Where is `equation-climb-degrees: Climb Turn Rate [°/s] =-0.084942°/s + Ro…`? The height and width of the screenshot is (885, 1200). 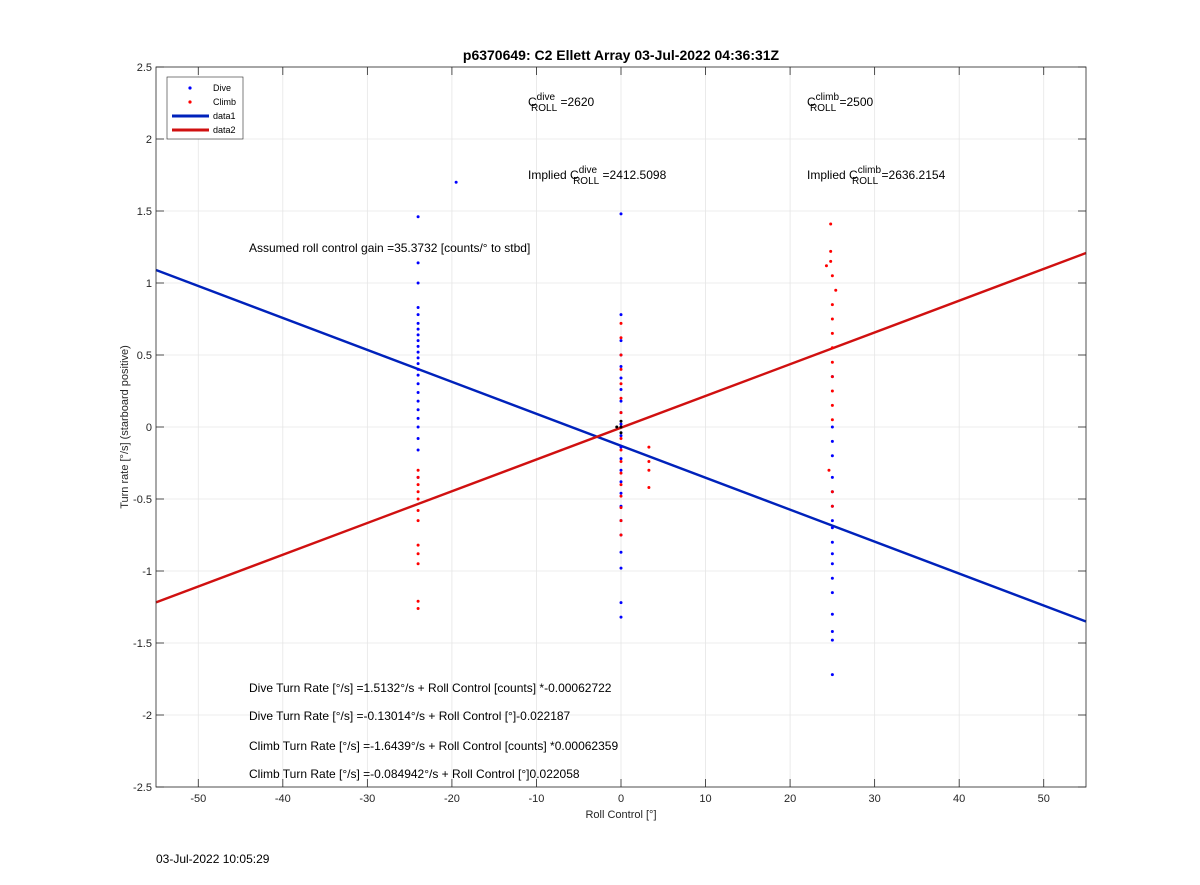 equation-climb-degrees: Climb Turn Rate [°/s] =-0.084942°/s + Ro… is located at coordinates (414, 774).